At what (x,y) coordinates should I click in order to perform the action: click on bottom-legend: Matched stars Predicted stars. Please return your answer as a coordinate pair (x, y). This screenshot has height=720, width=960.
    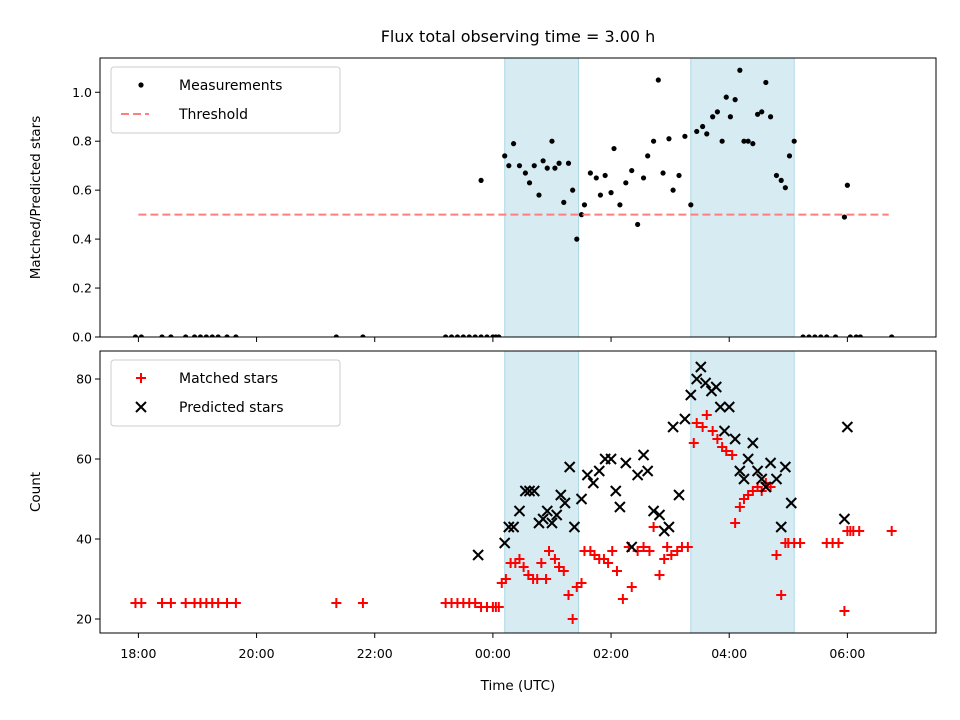
    Looking at the image, I should click on (225, 393).